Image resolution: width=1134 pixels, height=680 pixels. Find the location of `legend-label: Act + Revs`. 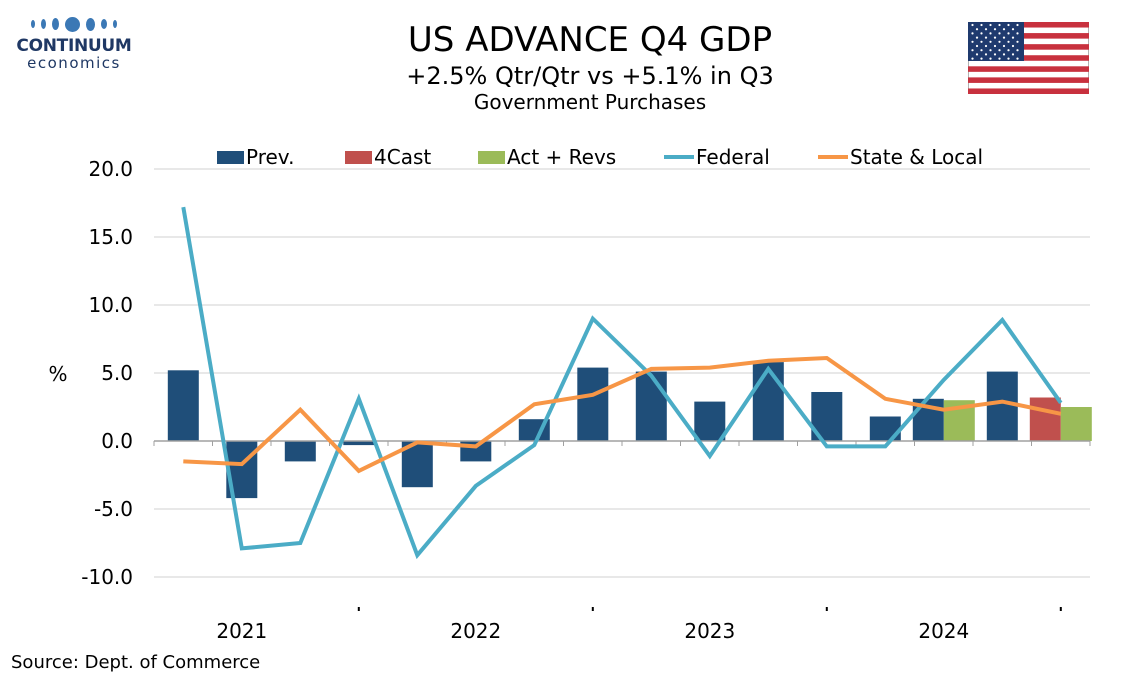

legend-label: Act + Revs is located at coordinates (561, 157).